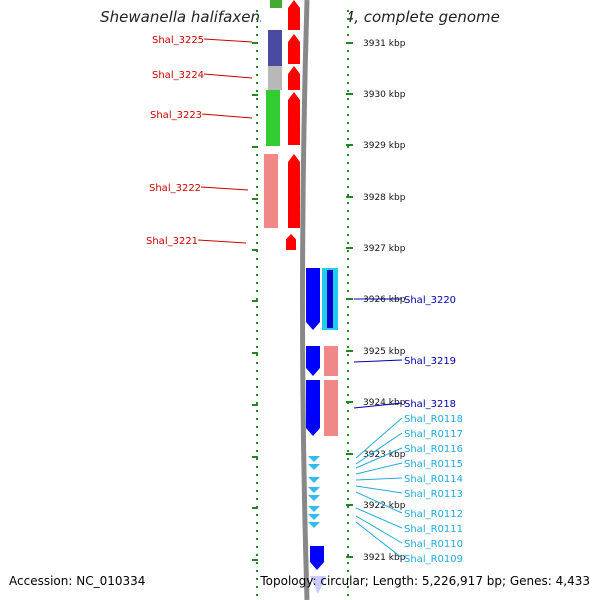 The width and height of the screenshot is (600, 600). I want to click on rna-label-shal_r0111: Shal_R0111, so click(433, 529).